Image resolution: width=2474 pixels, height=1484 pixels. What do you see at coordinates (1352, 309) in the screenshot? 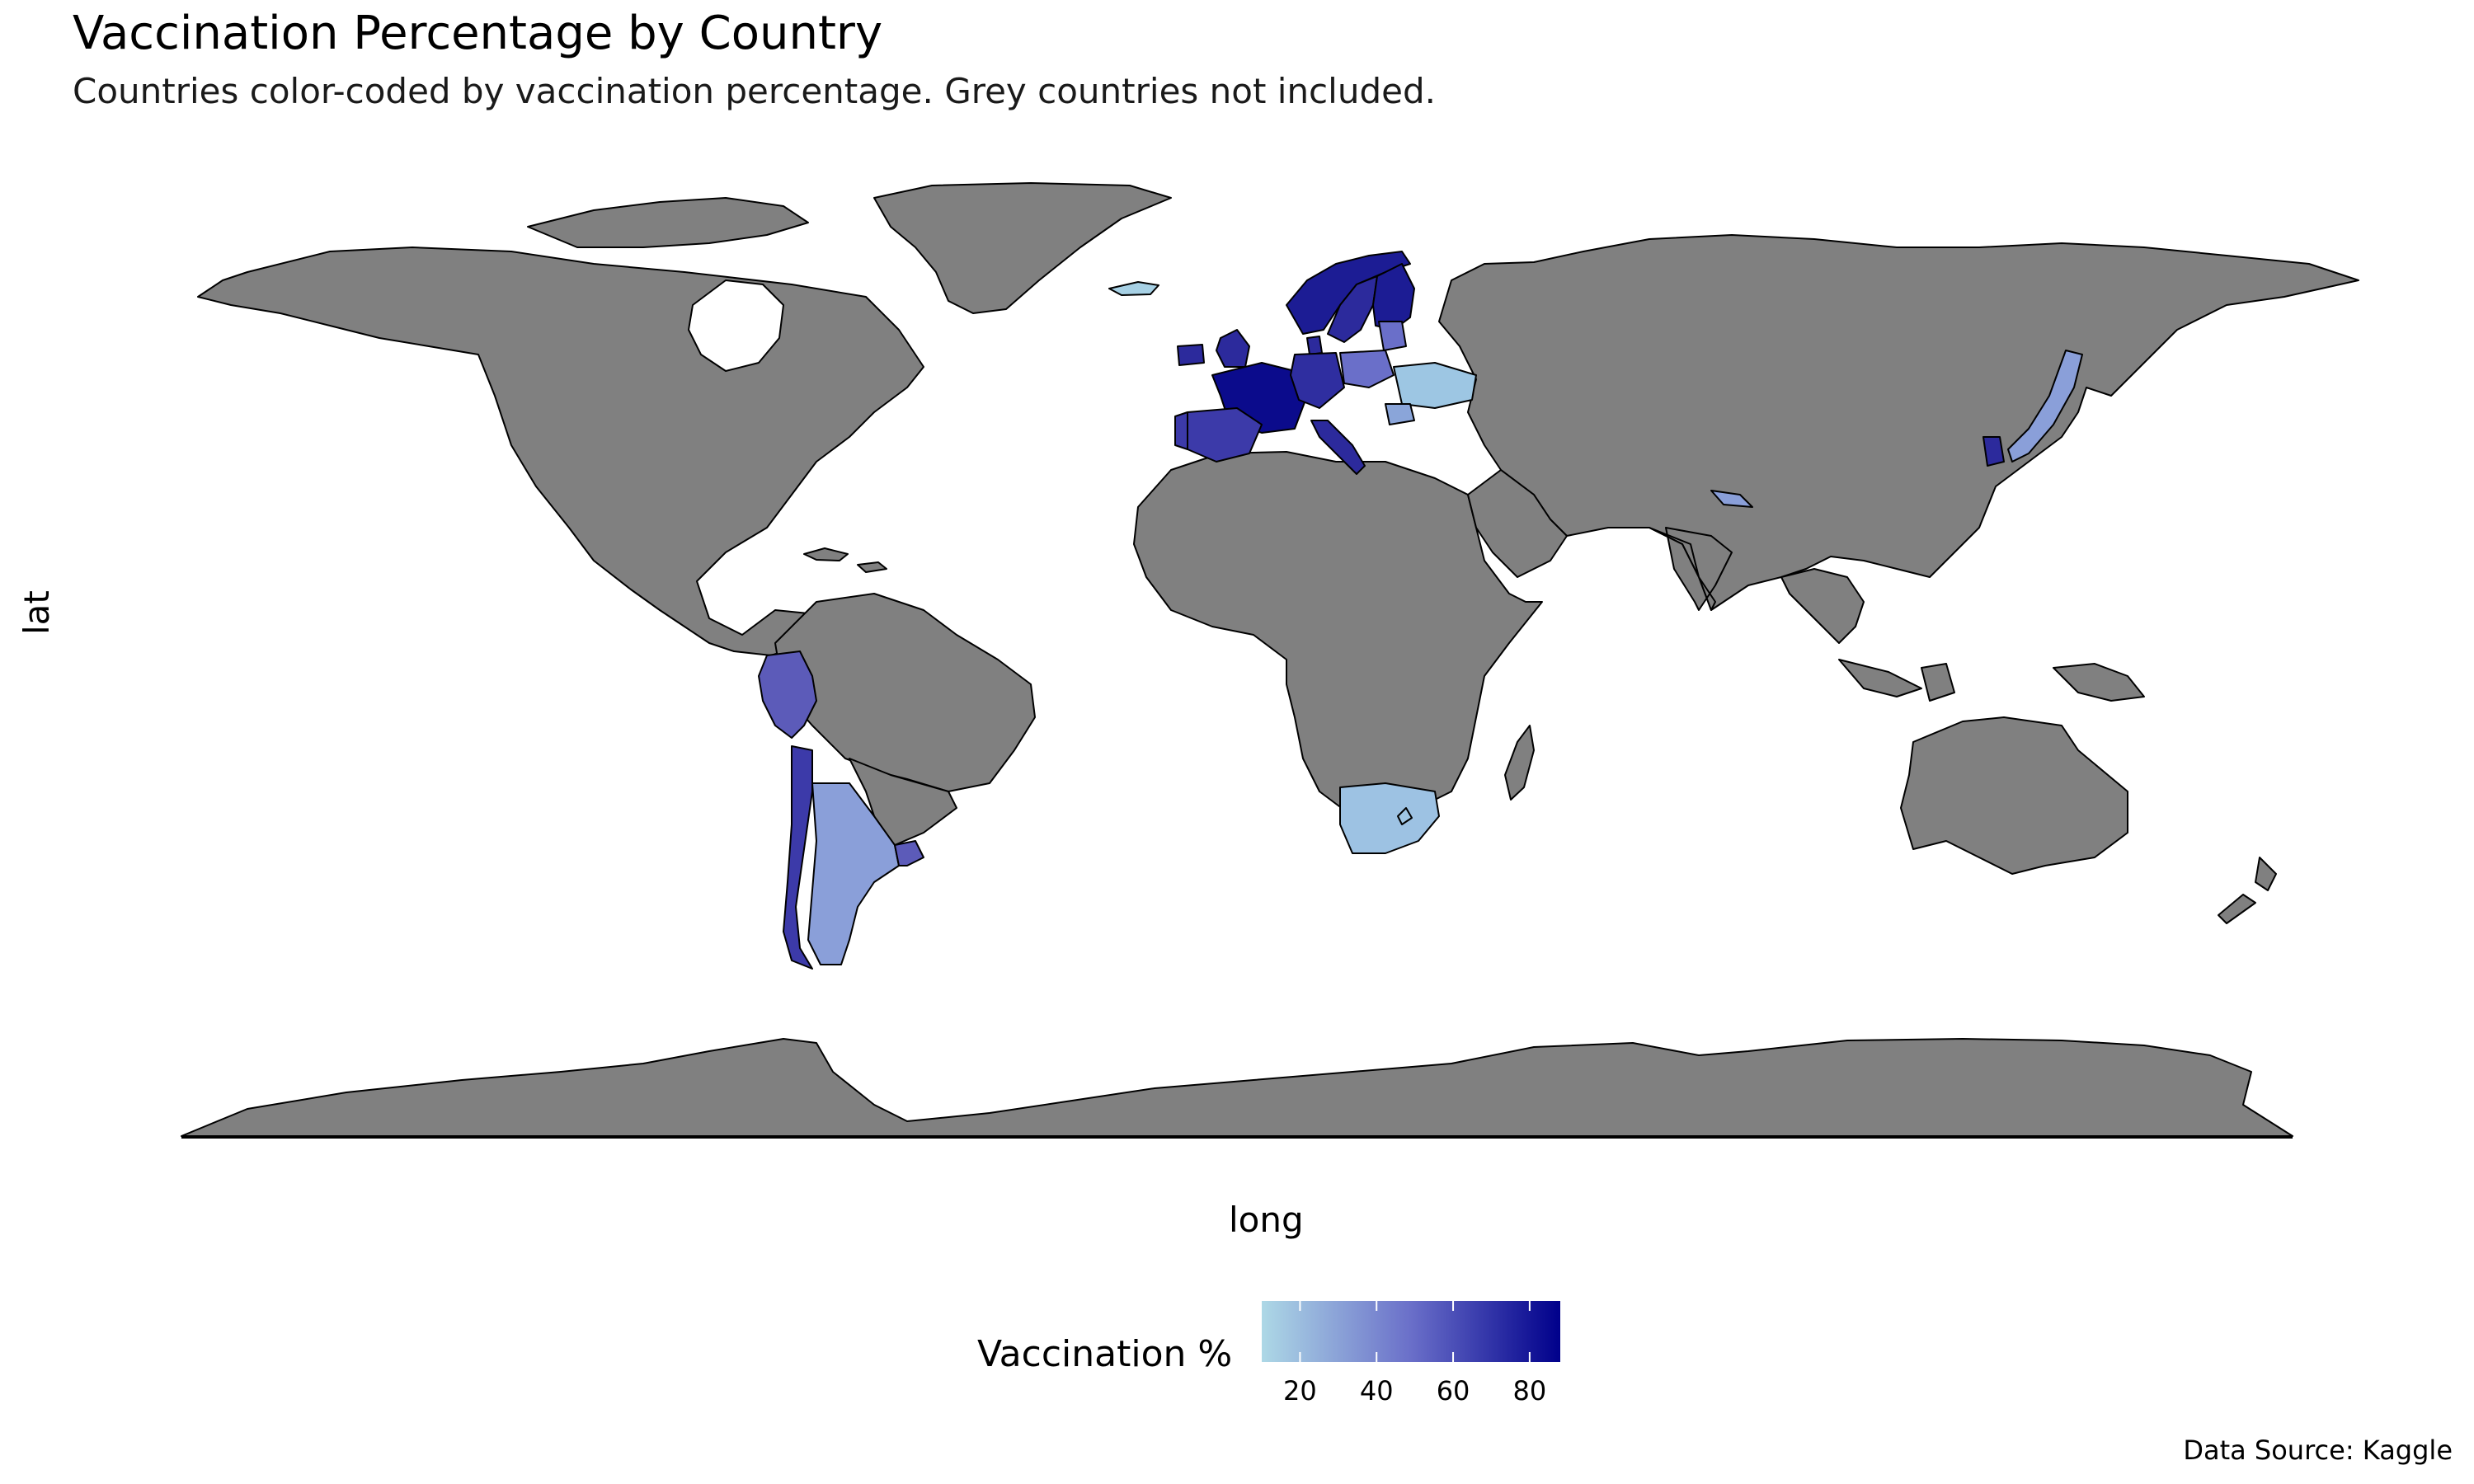
I see `region-sweden` at bounding box center [1352, 309].